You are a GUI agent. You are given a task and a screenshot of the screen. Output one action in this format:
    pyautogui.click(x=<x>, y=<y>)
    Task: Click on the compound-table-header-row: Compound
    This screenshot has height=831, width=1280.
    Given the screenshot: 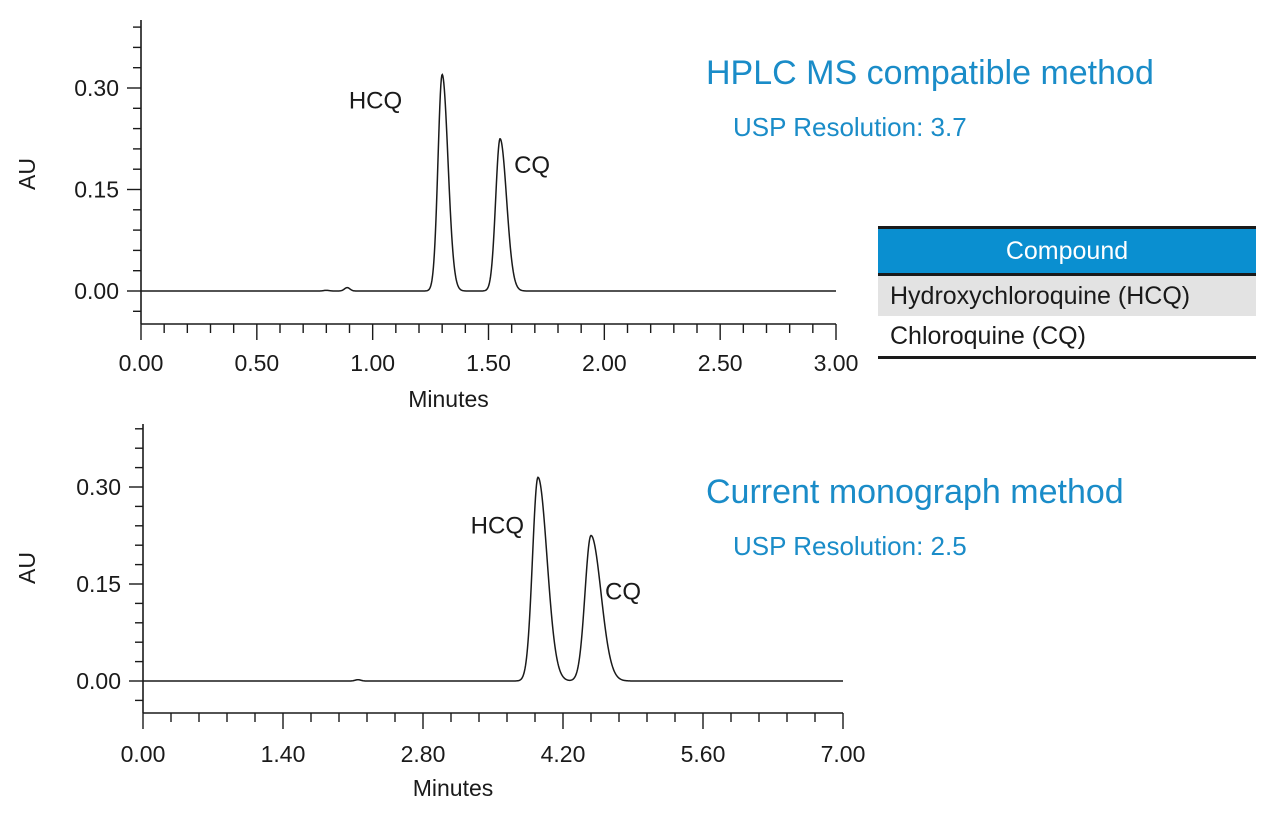 What is the action you would take?
    pyautogui.click(x=1067, y=251)
    